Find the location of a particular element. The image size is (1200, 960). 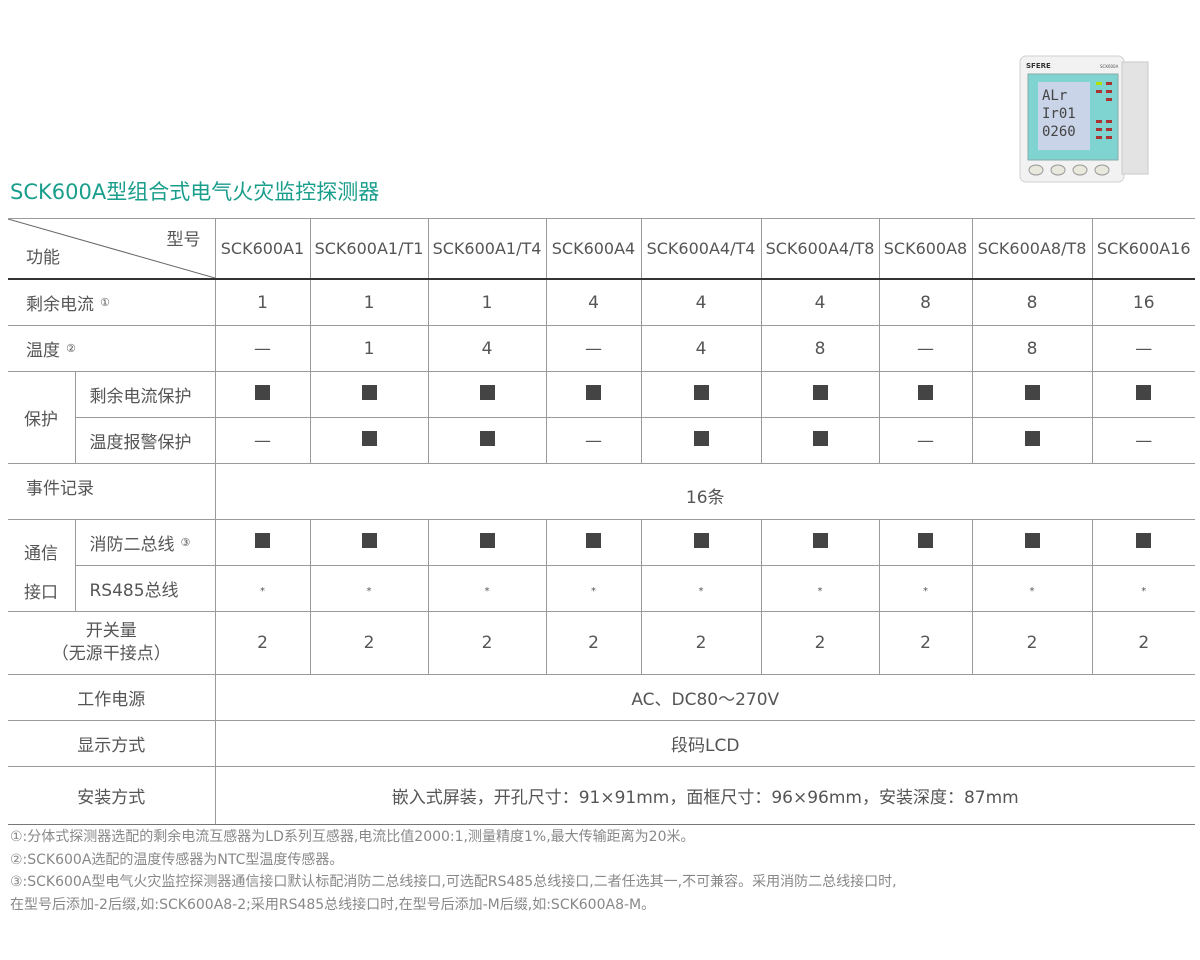

svg-text: 0260 is located at coordinates (1059, 132).